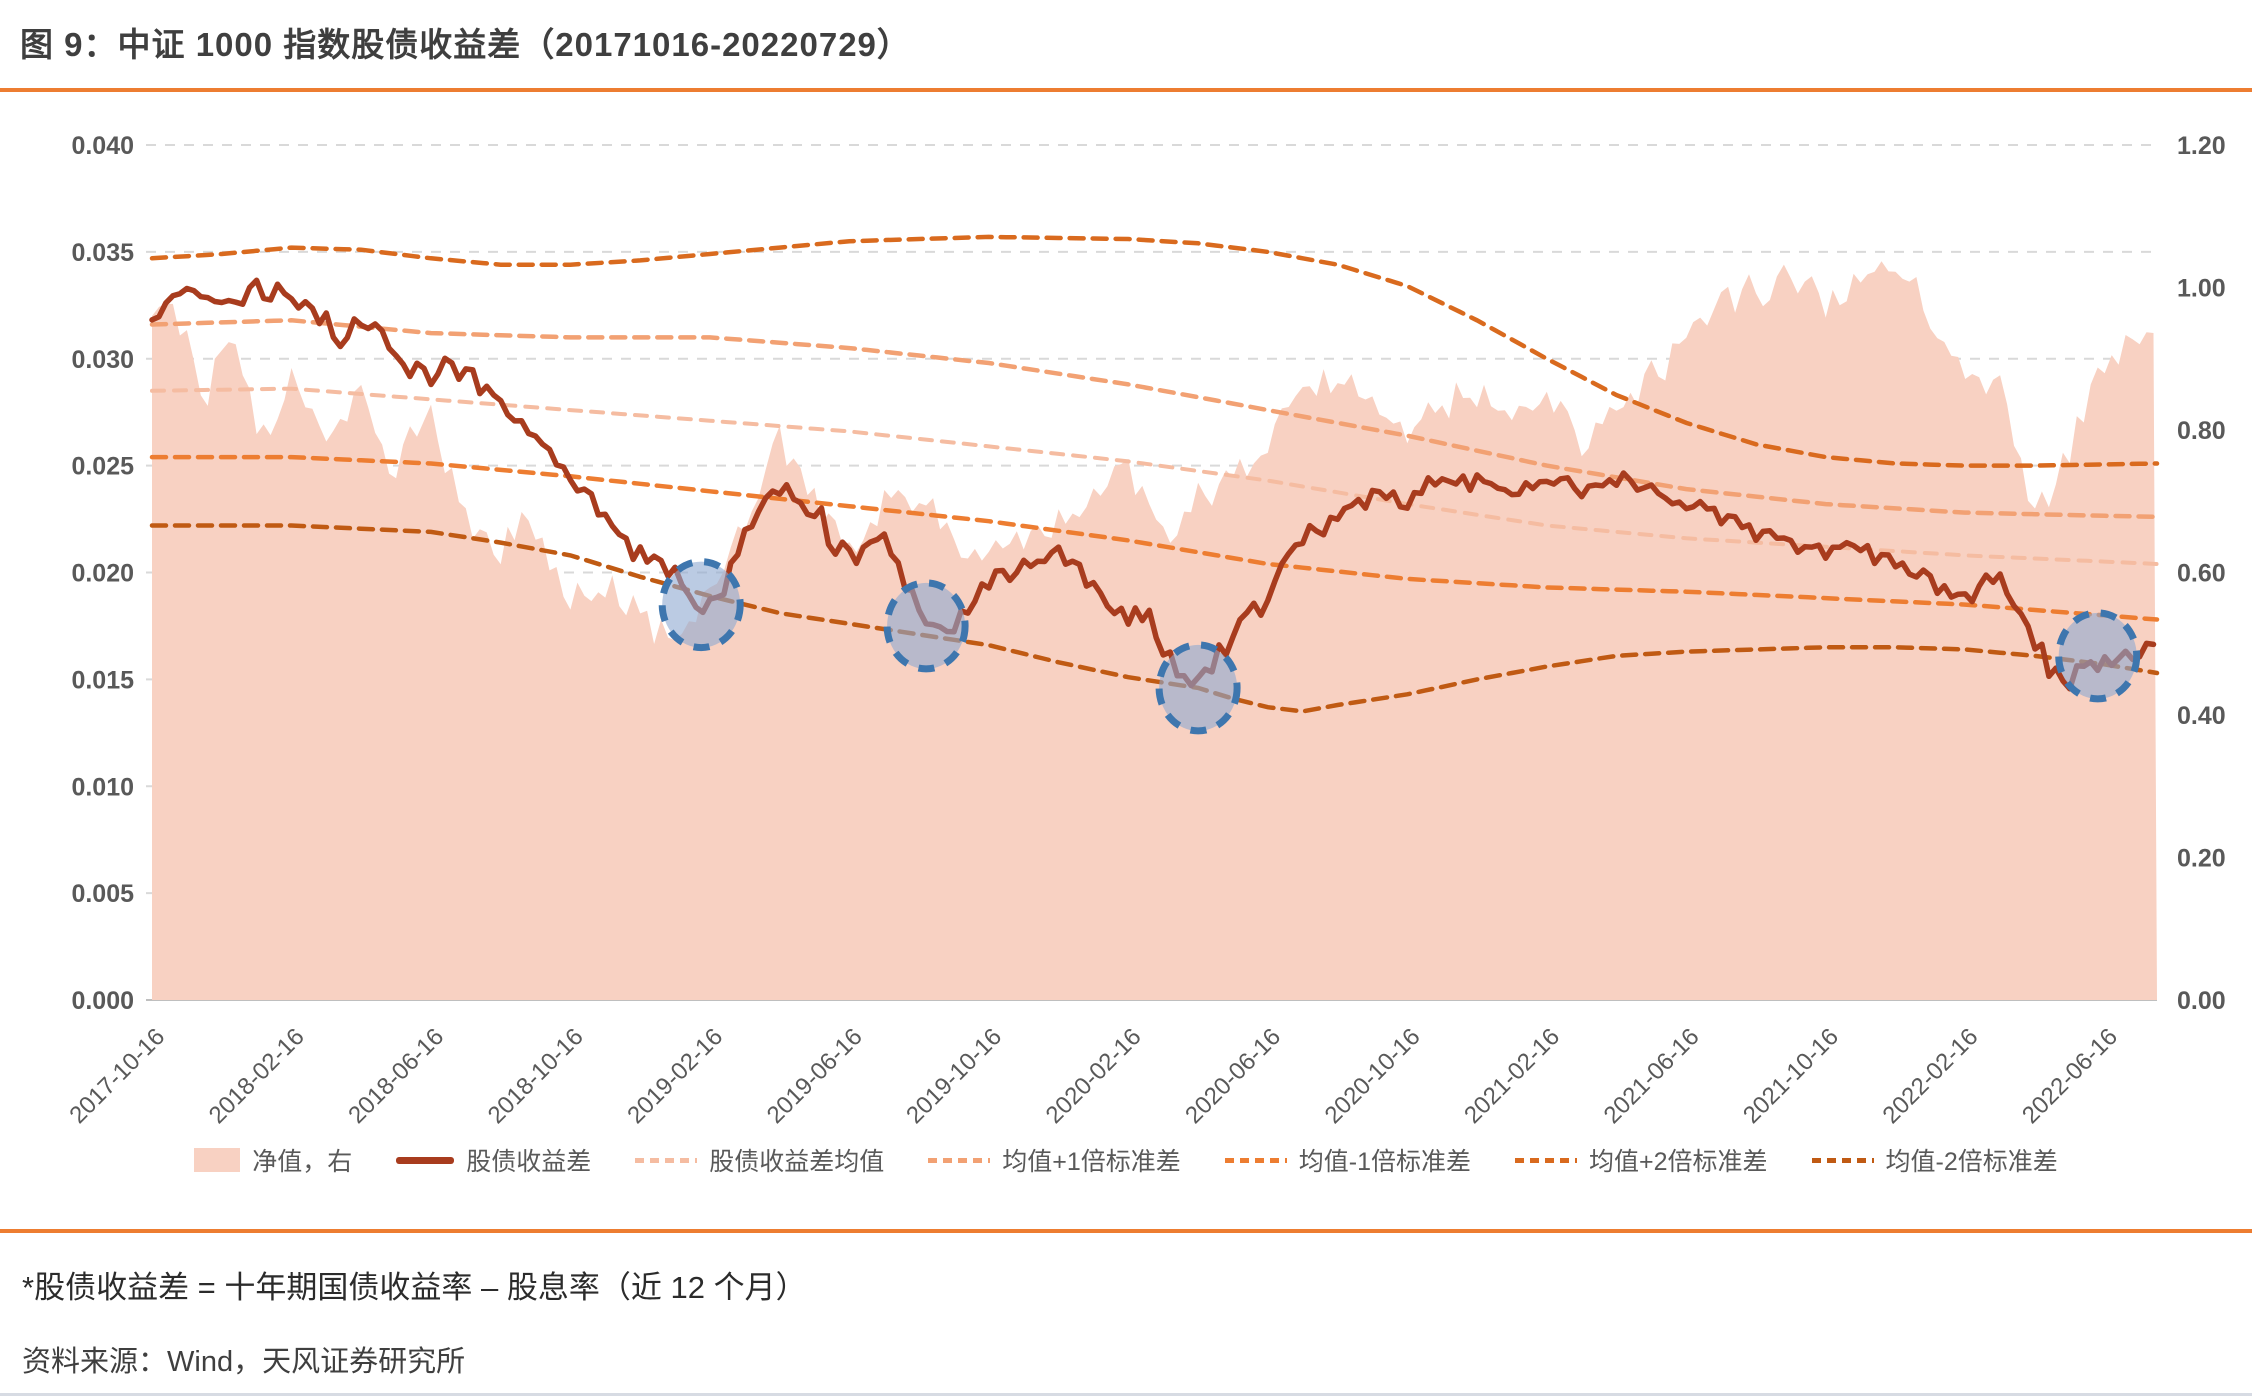 The height and width of the screenshot is (1396, 2252). I want to click on svg-text: 2017-10-16, so click(117, 1076).